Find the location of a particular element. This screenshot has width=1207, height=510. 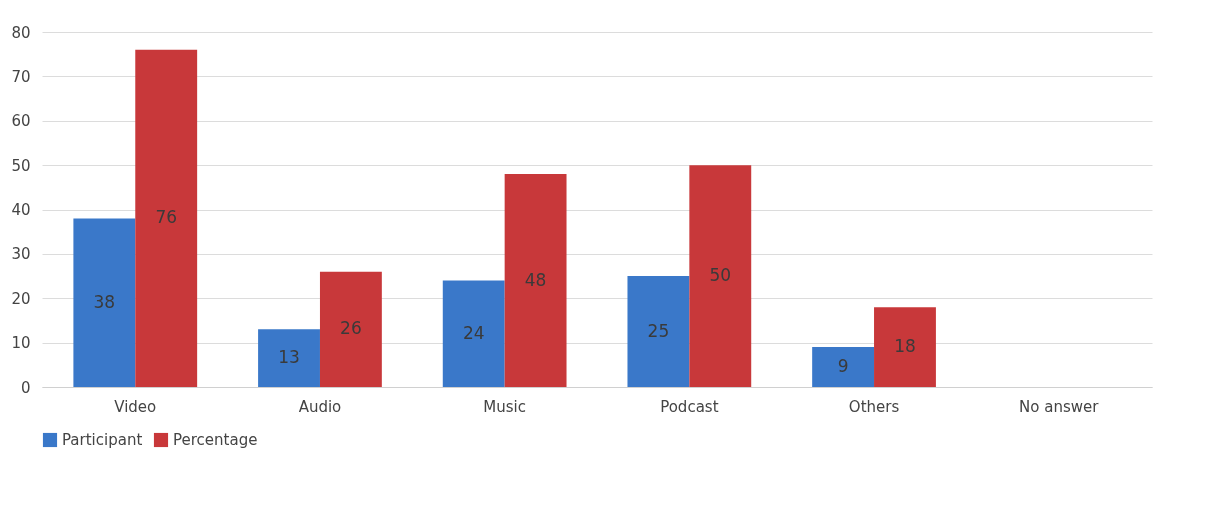

data-label: 9 is located at coordinates (843, 366).